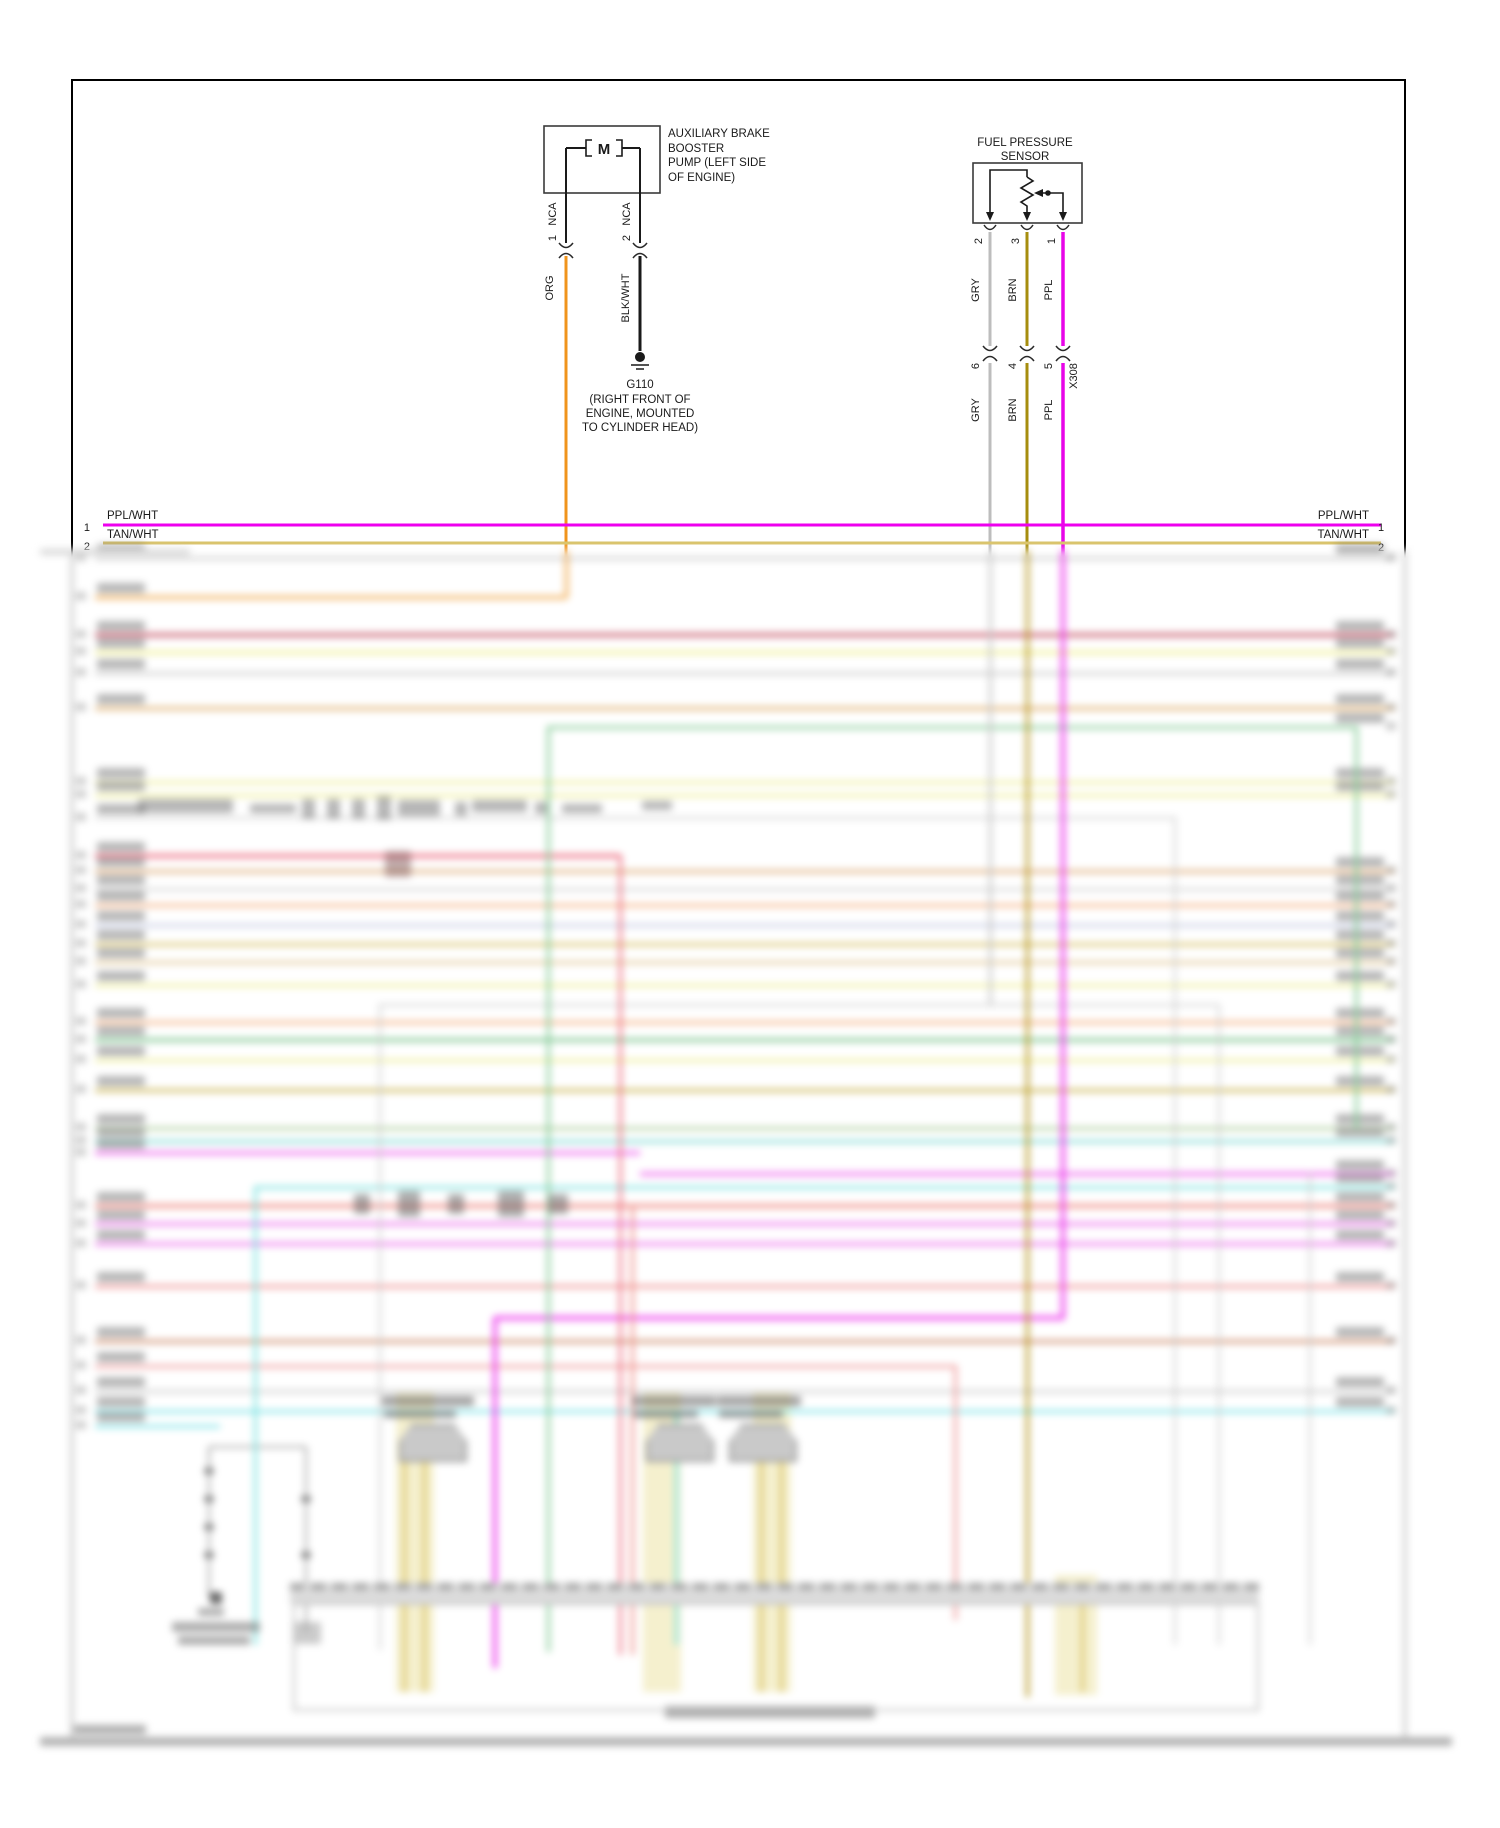 Image resolution: width=1500 pixels, height=1828 pixels. Describe the element at coordinates (553, 238) in the screenshot. I see `pump-pin1-number: 1` at that location.